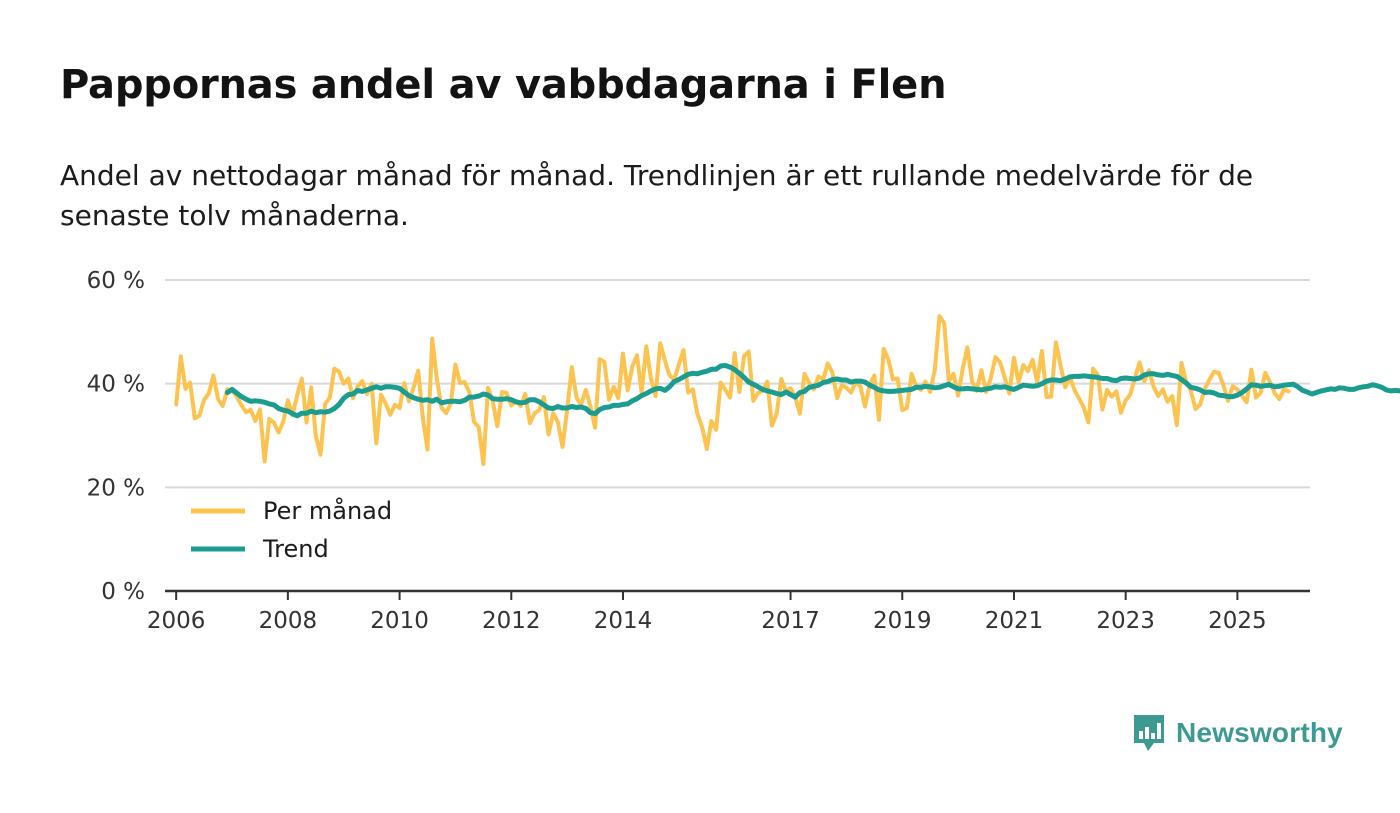  Describe the element at coordinates (123, 592) in the screenshot. I see `y-tick-label: 0 %` at that location.